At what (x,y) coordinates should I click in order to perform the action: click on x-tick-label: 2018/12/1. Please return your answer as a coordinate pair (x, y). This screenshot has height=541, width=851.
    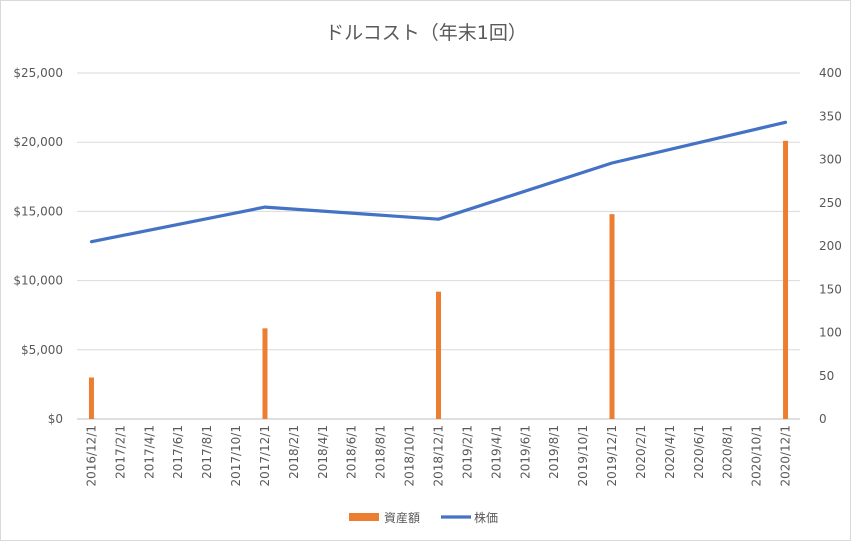
    Looking at the image, I should click on (439, 456).